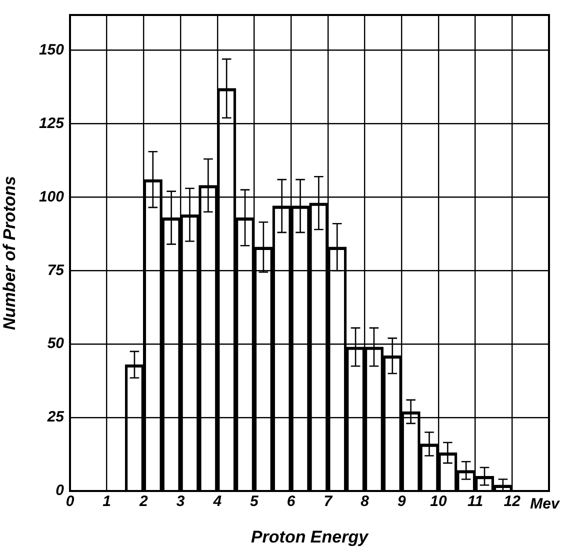  What do you see at coordinates (217, 501) in the screenshot?
I see `x-tick-label: 4` at bounding box center [217, 501].